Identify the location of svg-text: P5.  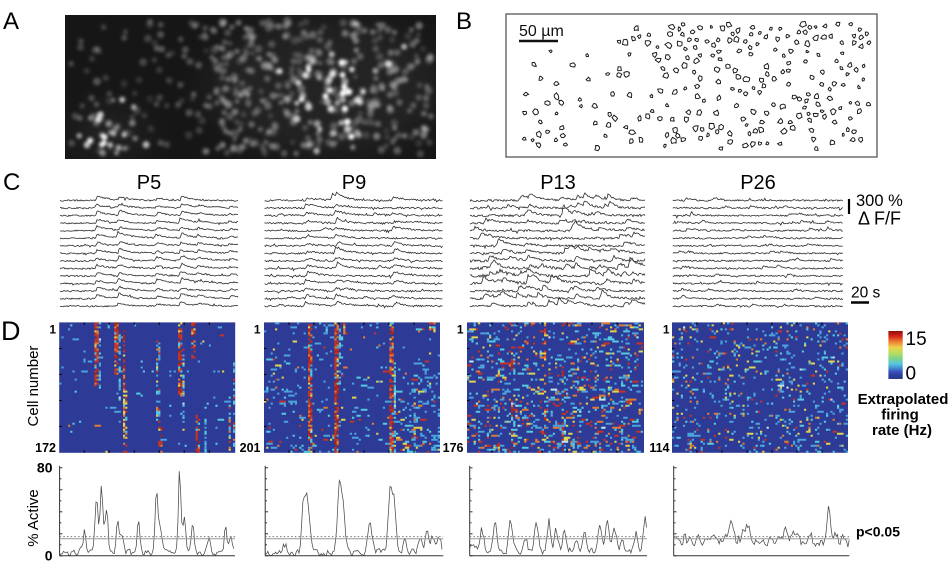
(149, 183).